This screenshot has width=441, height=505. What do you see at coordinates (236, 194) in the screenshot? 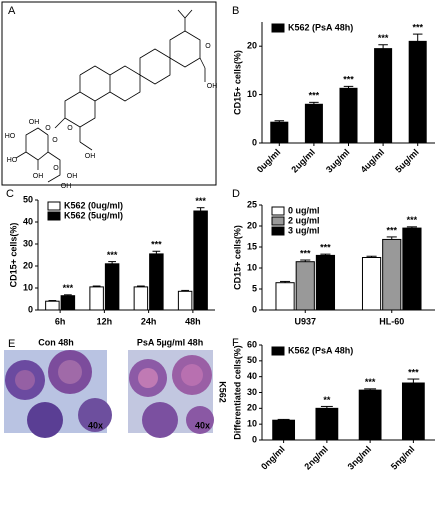
I see `panel-letter: D` at bounding box center [236, 194].